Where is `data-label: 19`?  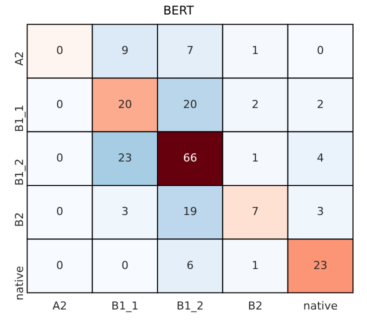
data-label: 19 is located at coordinates (190, 211).